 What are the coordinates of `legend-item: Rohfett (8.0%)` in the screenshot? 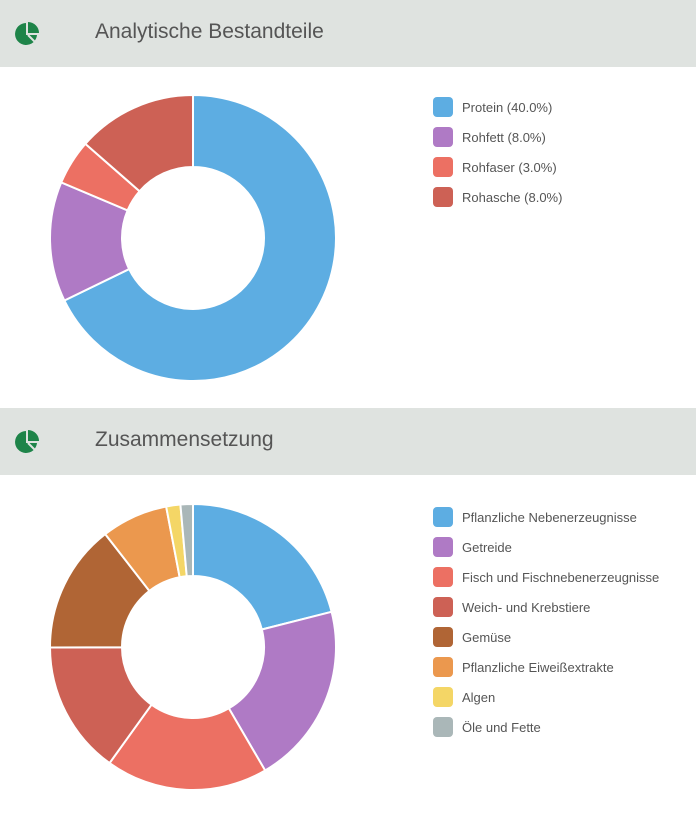 It's located at (497, 137).